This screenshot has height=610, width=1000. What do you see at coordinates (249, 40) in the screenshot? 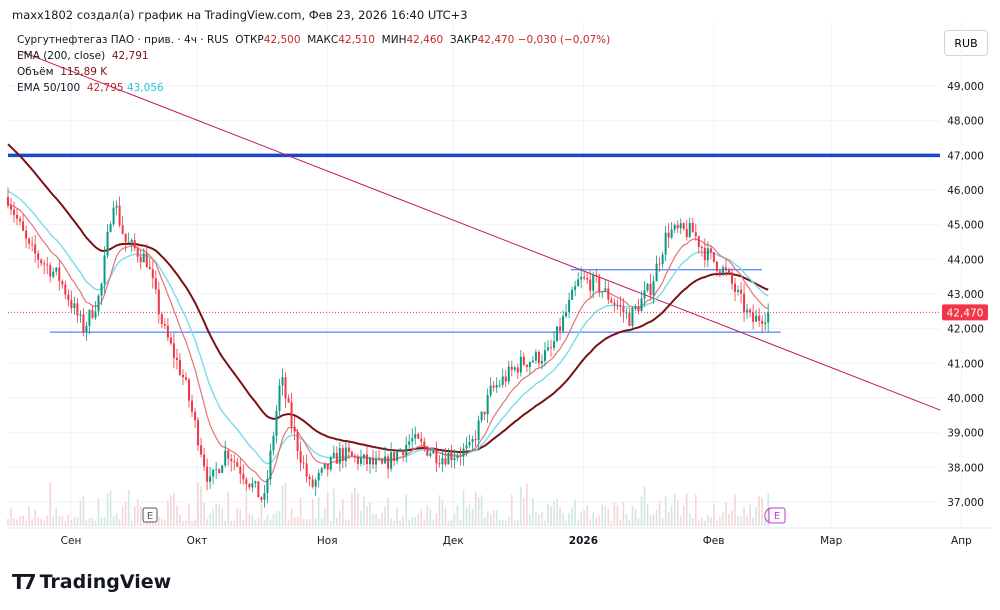
I see `open-label: ОТКР` at bounding box center [249, 40].